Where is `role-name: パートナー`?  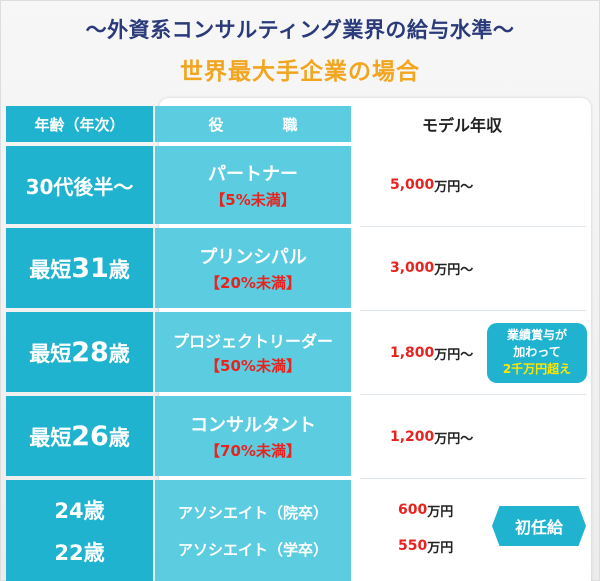 role-name: パートナー is located at coordinates (253, 174).